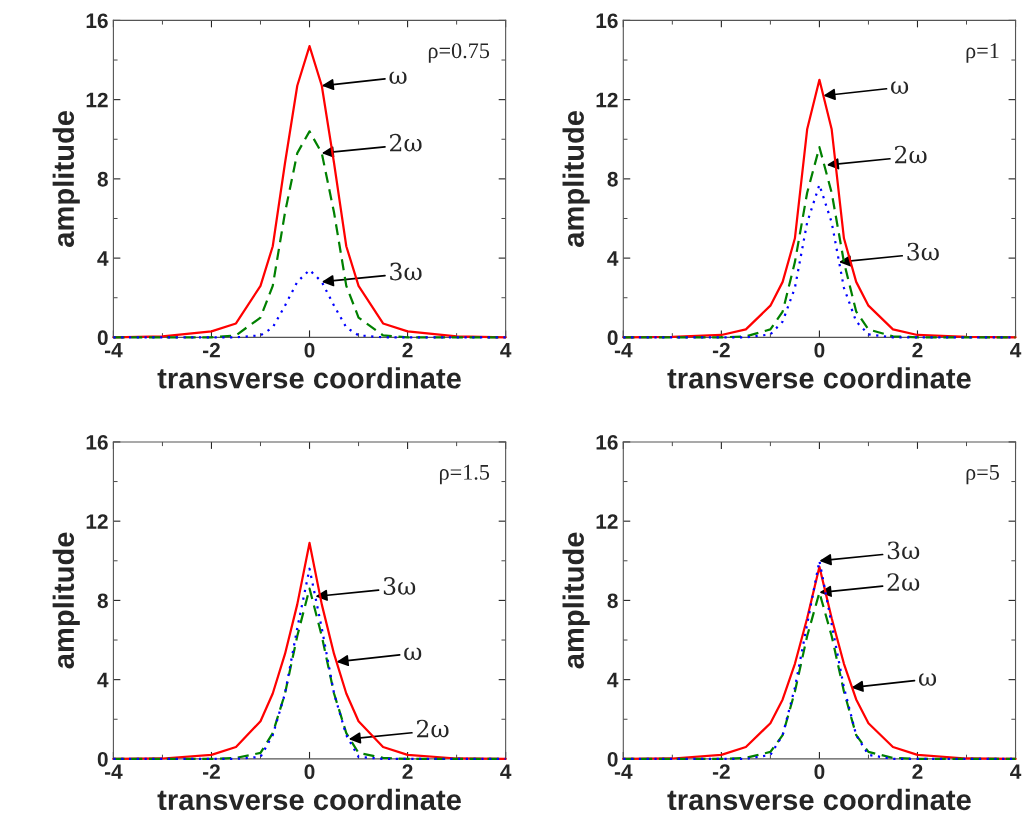  What do you see at coordinates (464, 474) in the screenshot?
I see `annotation: ρ=1.5` at bounding box center [464, 474].